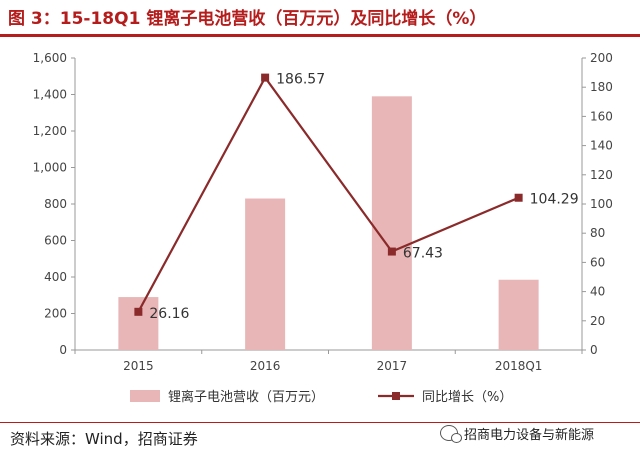 The height and width of the screenshot is (460, 640). Describe the element at coordinates (300, 80) in the screenshot. I see `growth-data-label: 186.57` at that location.